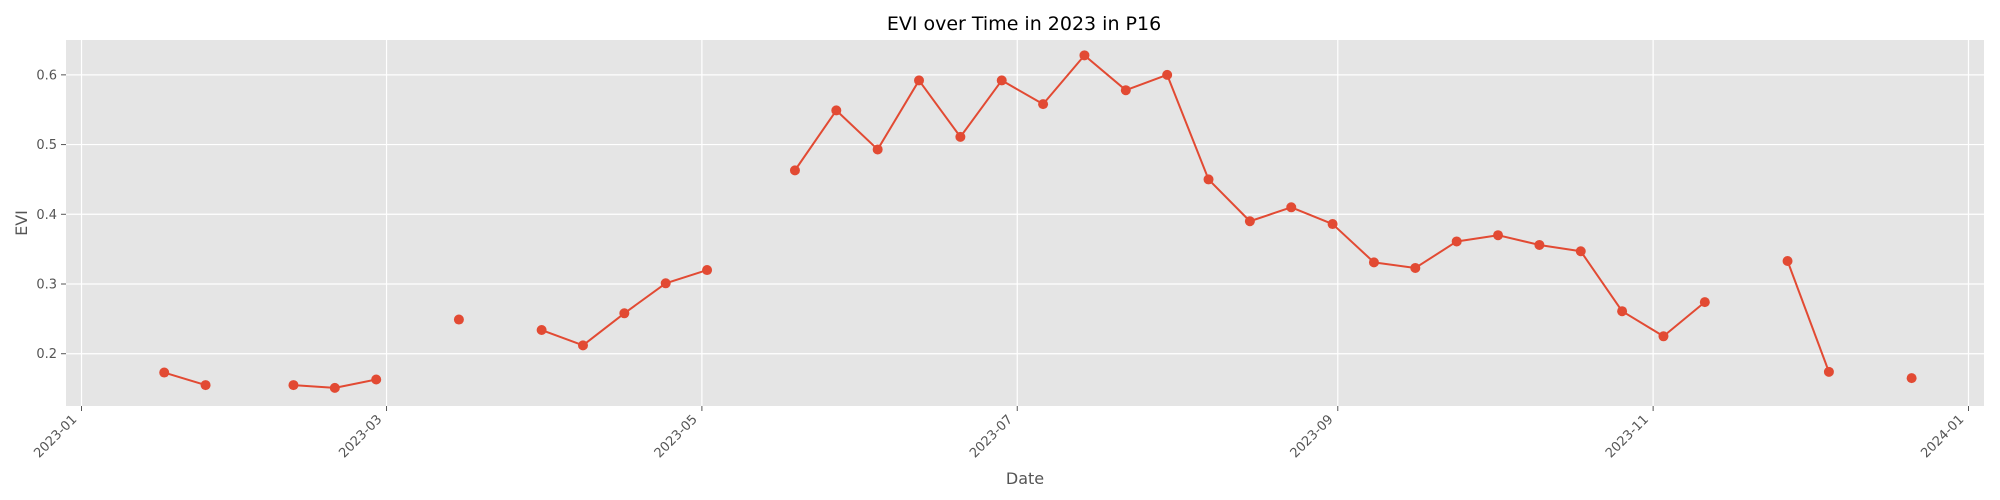 The image size is (2000, 500). I want to click on y-axis-label: EVI, so click(21, 223).